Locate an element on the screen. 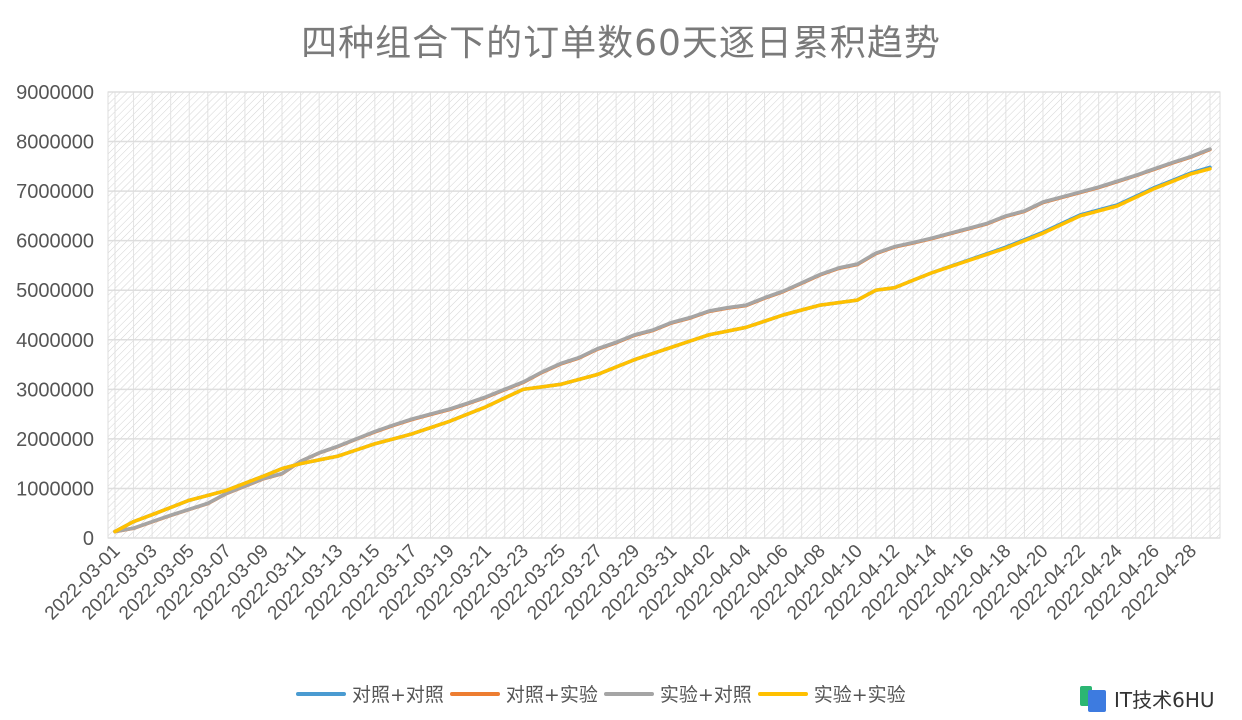  y-tick-label: 0 is located at coordinates (88, 539).